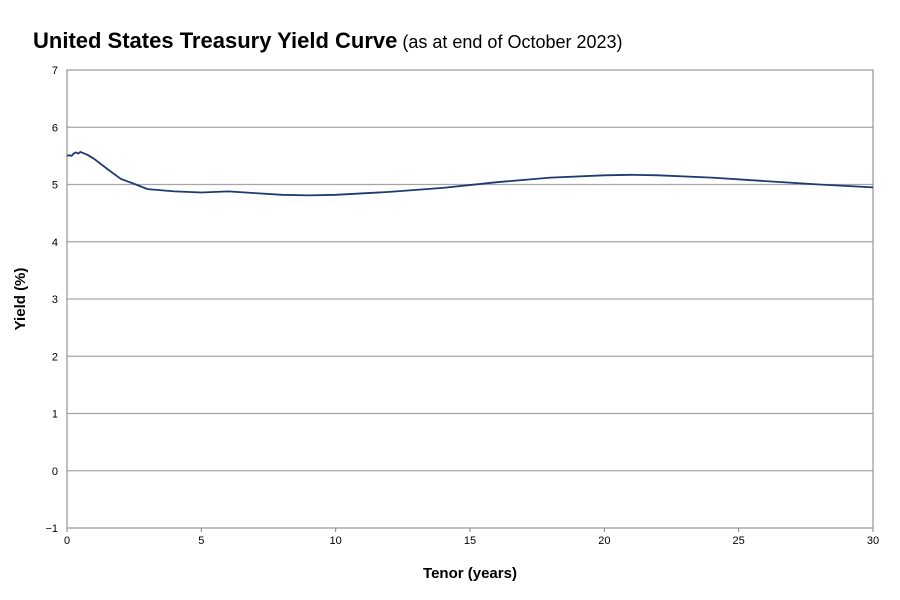 The height and width of the screenshot is (600, 900). What do you see at coordinates (55, 128) in the screenshot?
I see `y-tick-label: 6` at bounding box center [55, 128].